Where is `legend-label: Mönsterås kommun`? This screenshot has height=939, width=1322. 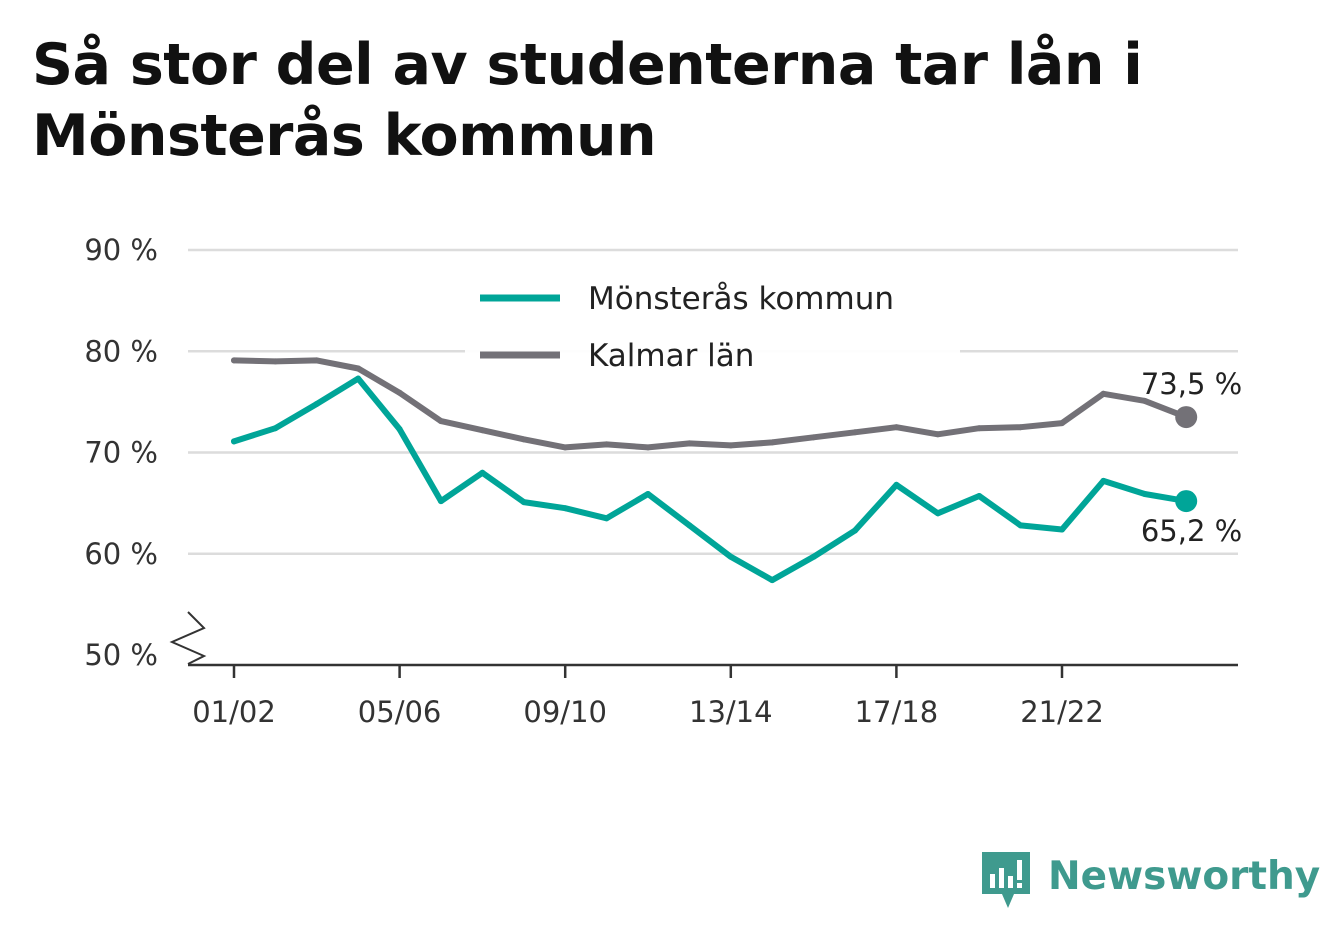
legend-label: Mönsterås kommun is located at coordinates (741, 299).